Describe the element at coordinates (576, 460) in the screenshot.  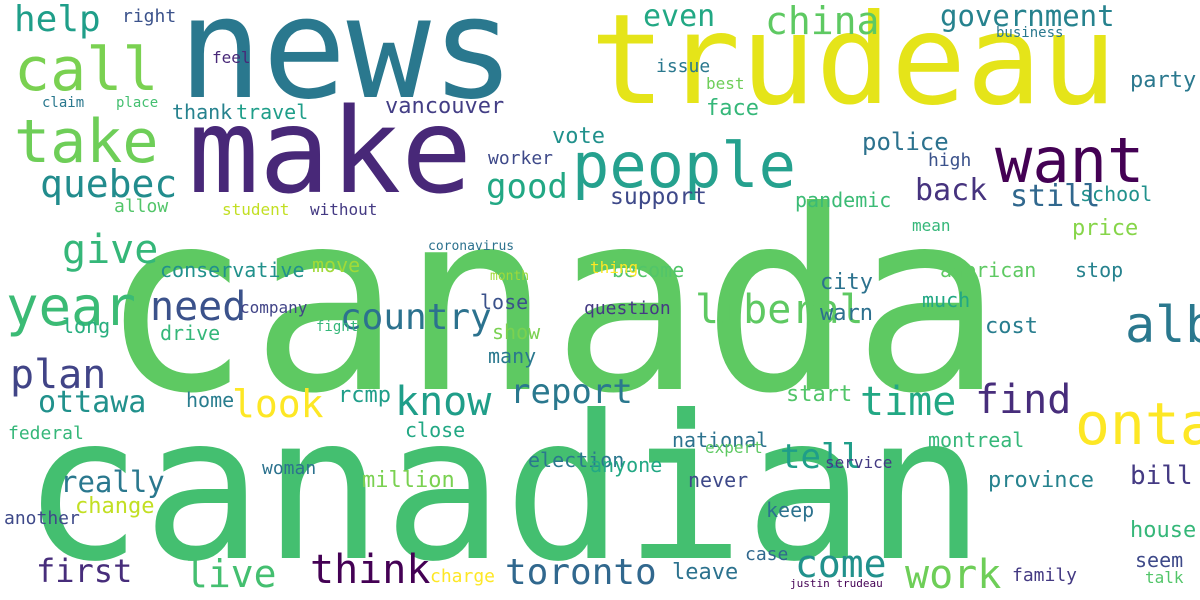
I see `word-election: election` at that location.